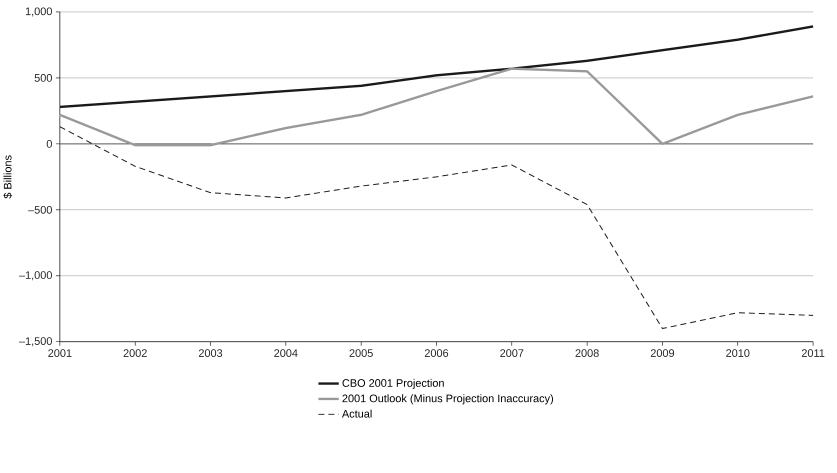 The image size is (837, 473). I want to click on x-tick-label: 2005, so click(361, 353).